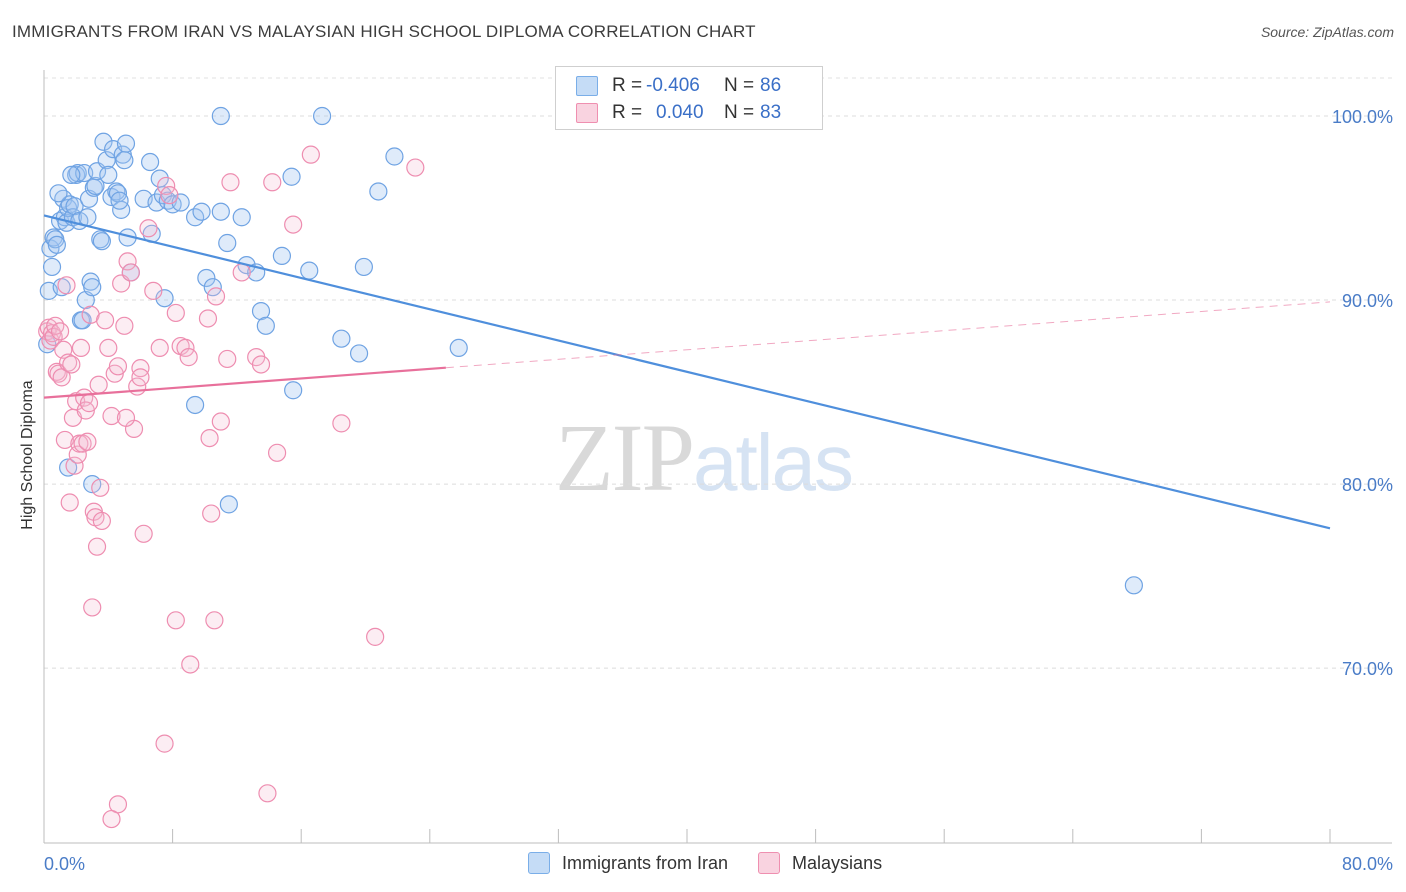 The image size is (1406, 892). I want to click on stats-legend-row-malaysians: R = 0.040 N = 83, so click(678, 113).